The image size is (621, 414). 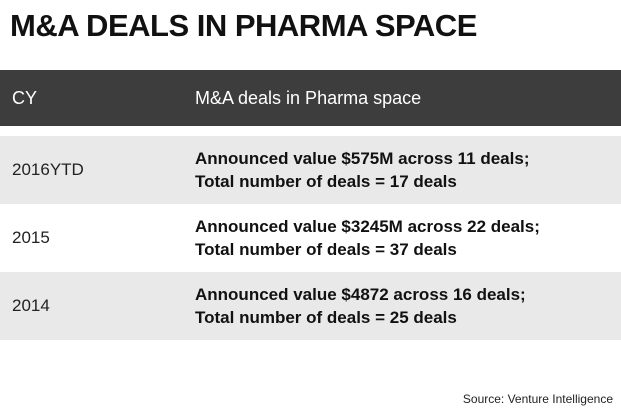 What do you see at coordinates (31, 237) in the screenshot?
I see `row-cy: 2015` at bounding box center [31, 237].